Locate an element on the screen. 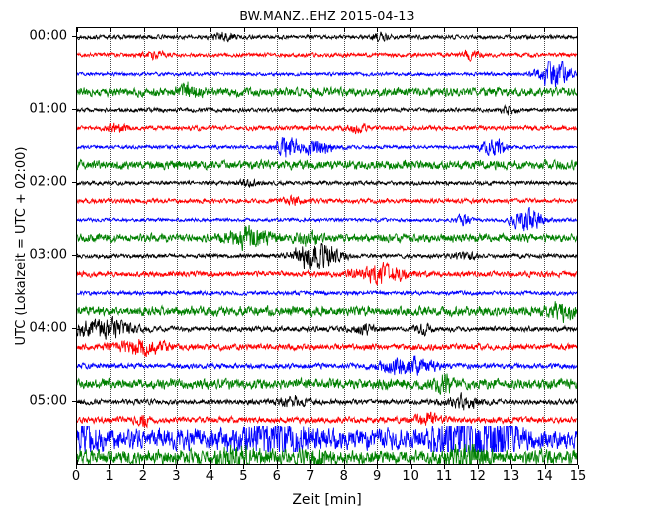  x-tick-label: 7 is located at coordinates (310, 476).